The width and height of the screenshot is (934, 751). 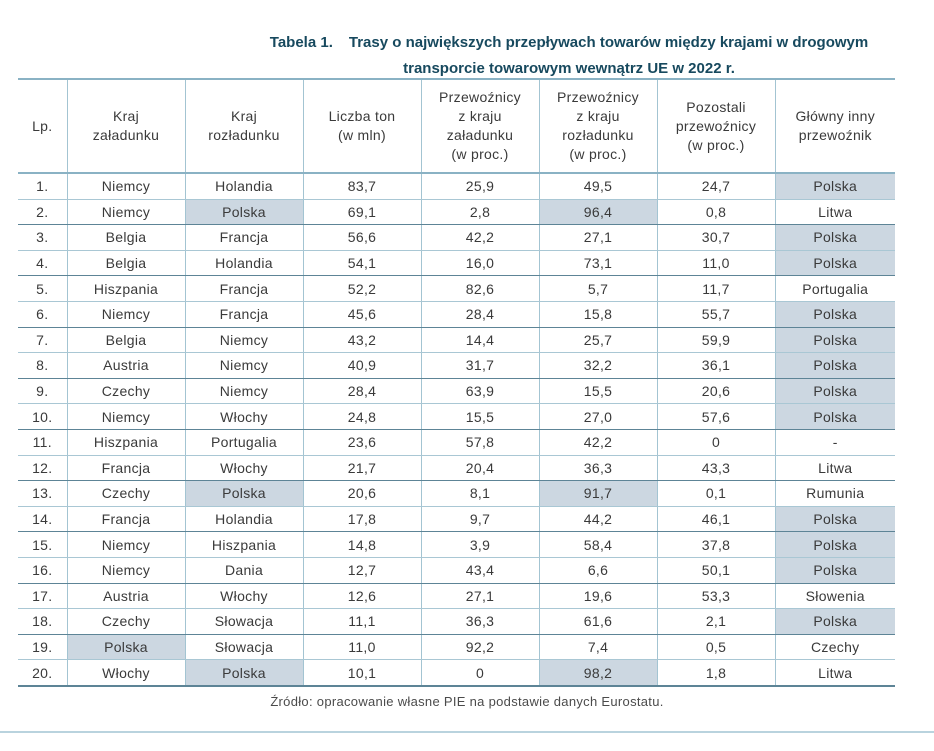 I want to click on cell-main: Słowenia, so click(x=834, y=596).